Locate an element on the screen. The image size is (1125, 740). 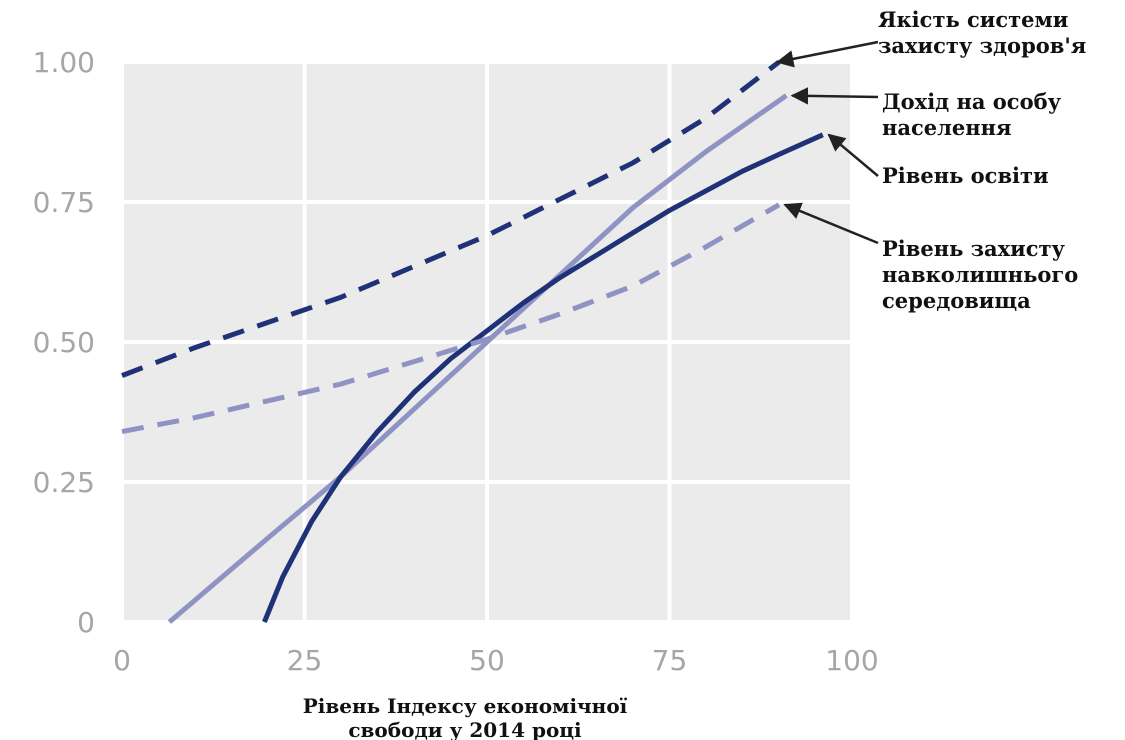
y-tick-label: 0 is located at coordinates (86, 622).